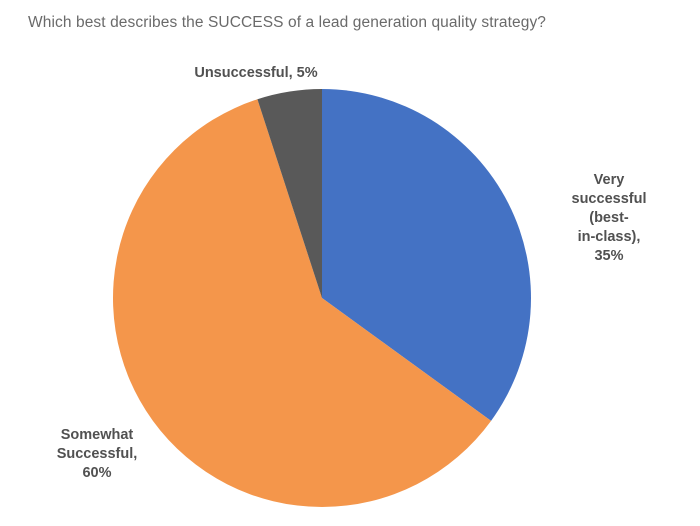 The width and height of the screenshot is (700, 526). I want to click on slice-label-very-successful: Very successful (best- in-class), 35%, so click(609, 218).